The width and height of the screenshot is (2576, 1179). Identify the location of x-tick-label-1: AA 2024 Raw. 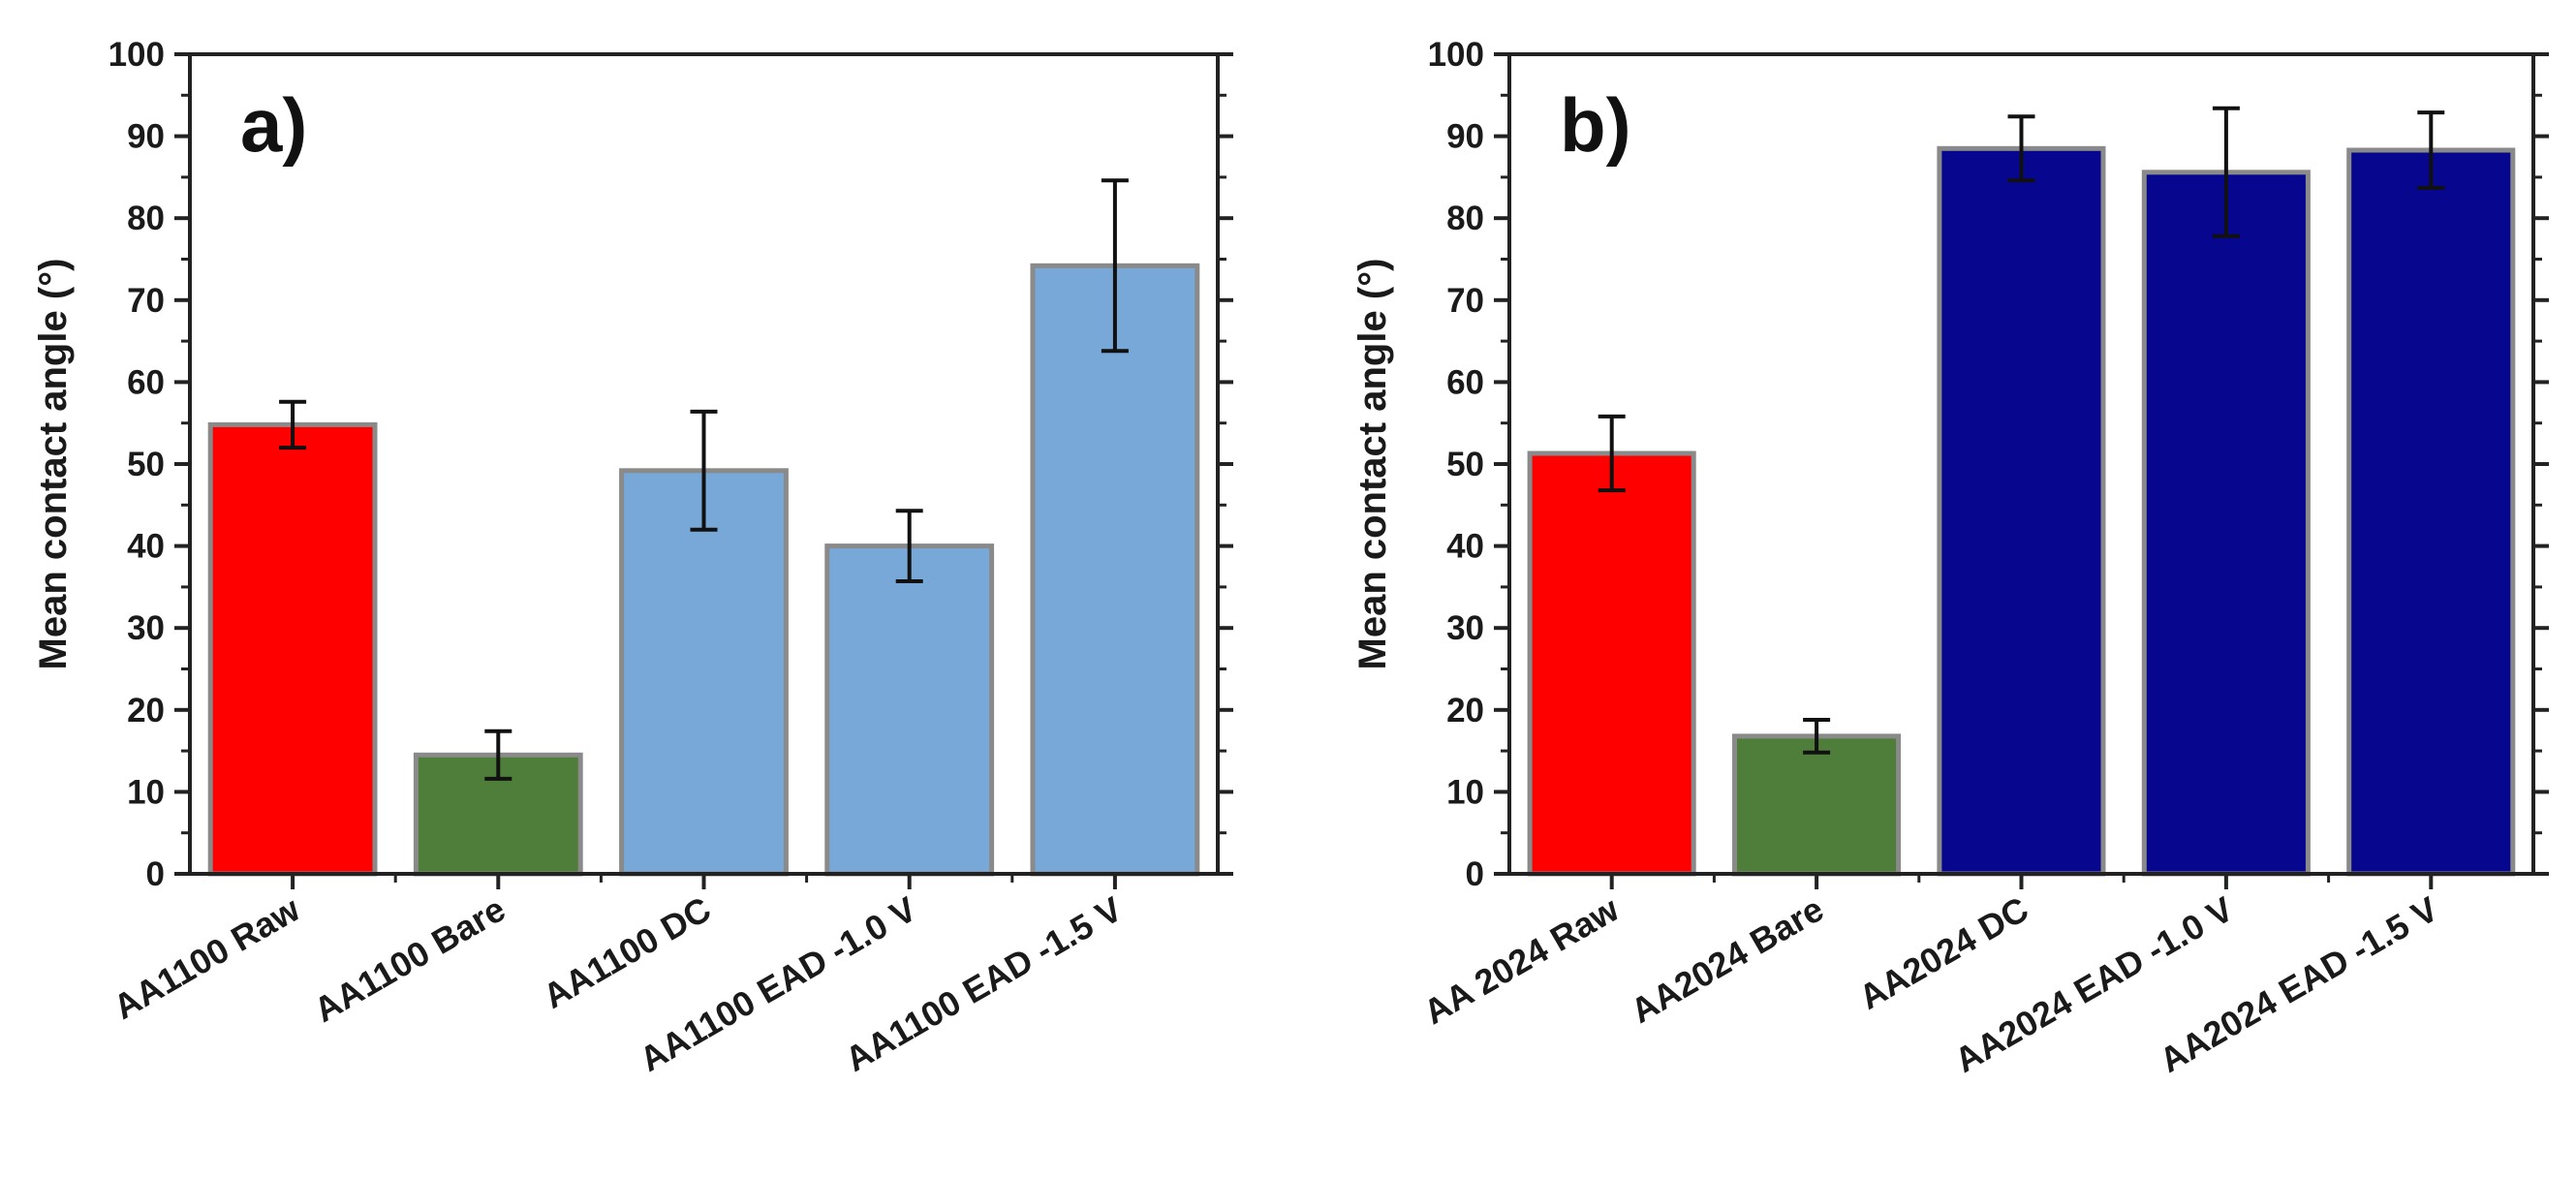
(1522, 960).